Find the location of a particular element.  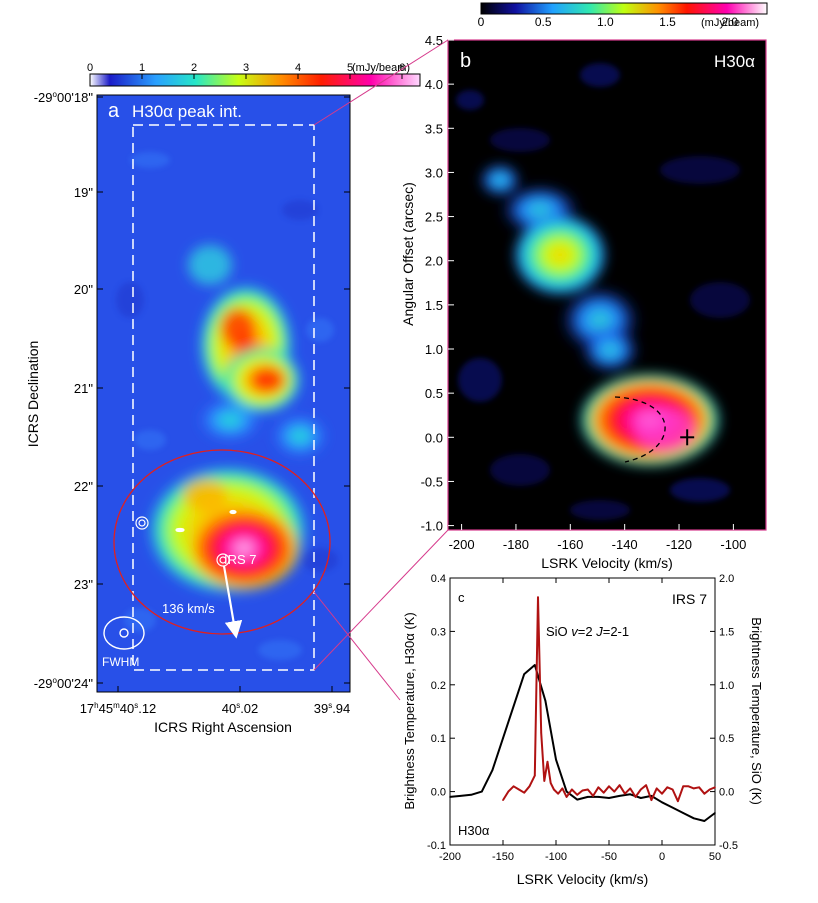

x-tick-label-b: -120 is located at coordinates (679, 544).